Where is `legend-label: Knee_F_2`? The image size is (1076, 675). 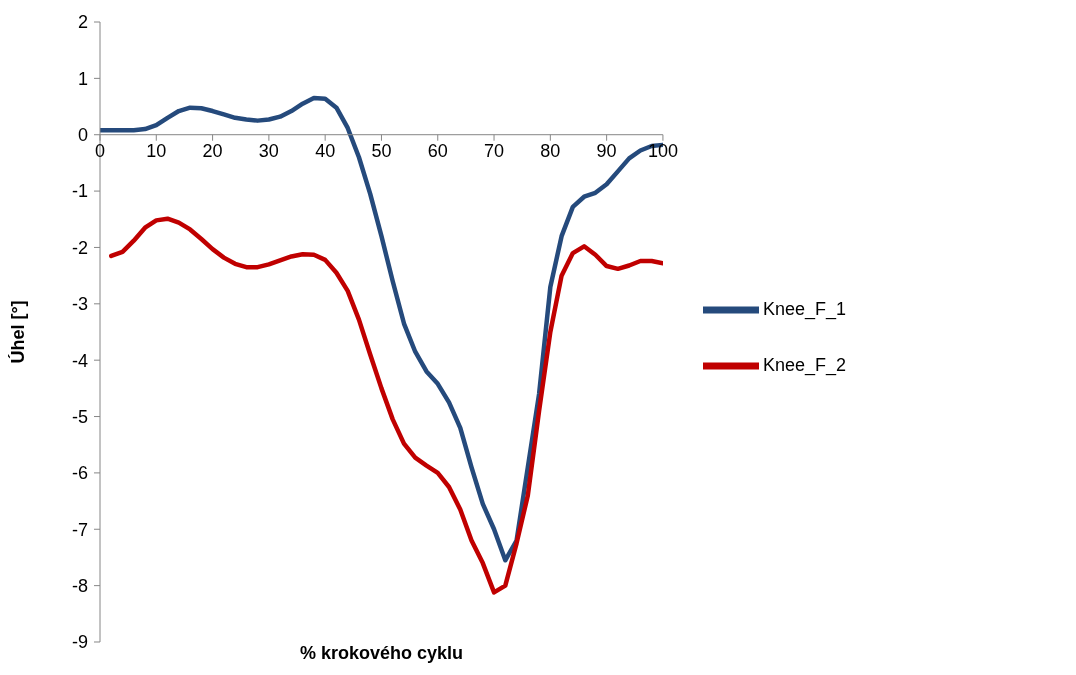 legend-label: Knee_F_2 is located at coordinates (804, 364).